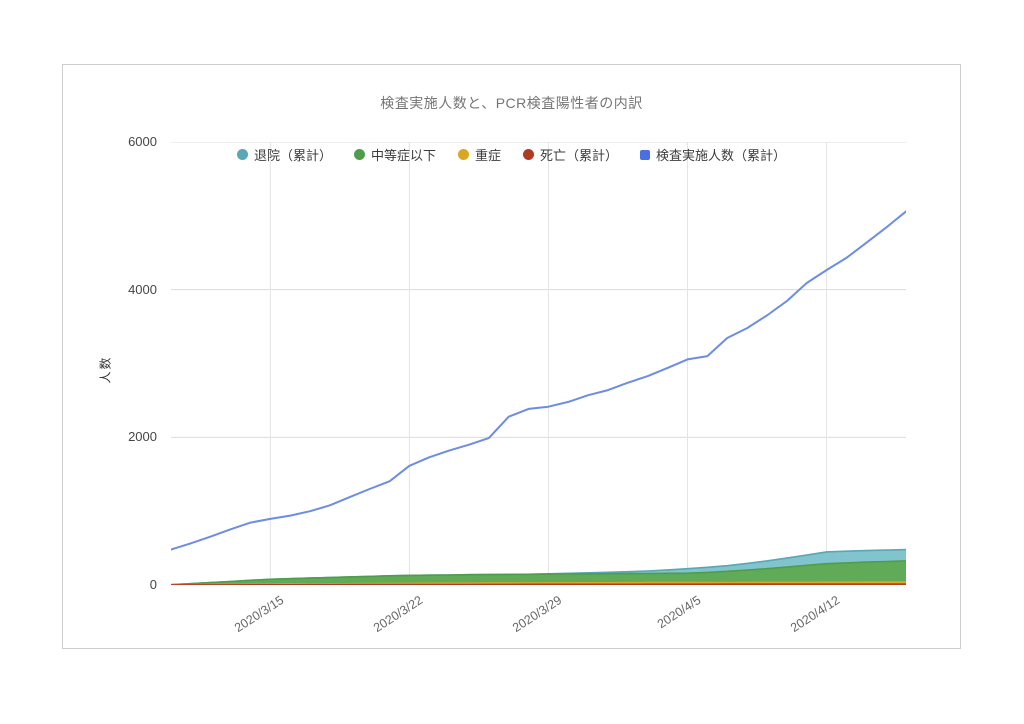 This screenshot has height=724, width=1024. I want to click on legend-item-label: 重症, so click(487, 155).